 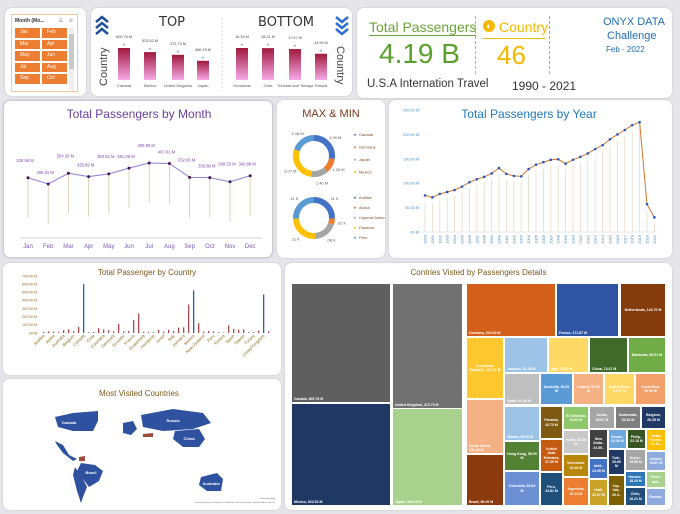 I want to click on treemap-tile: Philip.. 22.18 M, so click(x=636, y=439).